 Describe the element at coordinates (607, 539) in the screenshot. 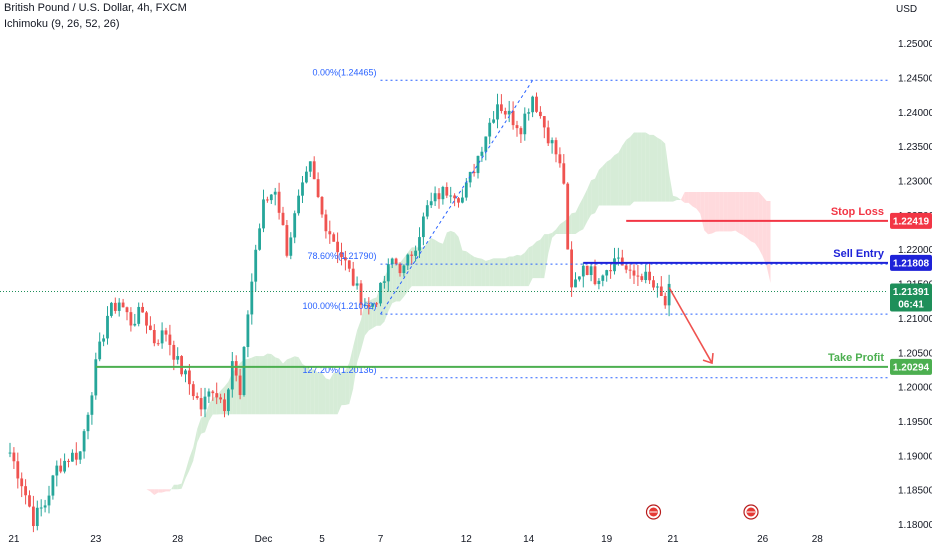

I see `x-tick-label: 19` at that location.